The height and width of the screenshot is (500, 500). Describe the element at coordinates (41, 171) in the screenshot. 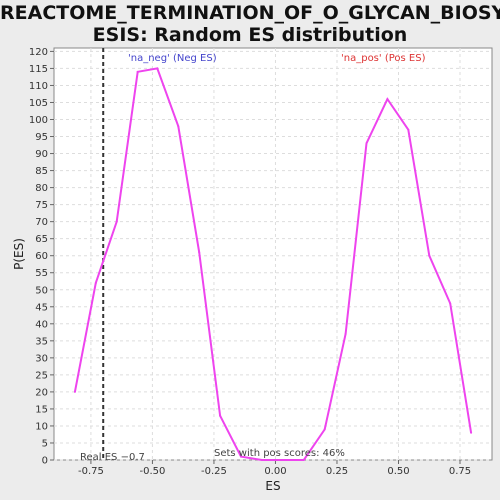

I see `y-tick-label: 85` at that location.